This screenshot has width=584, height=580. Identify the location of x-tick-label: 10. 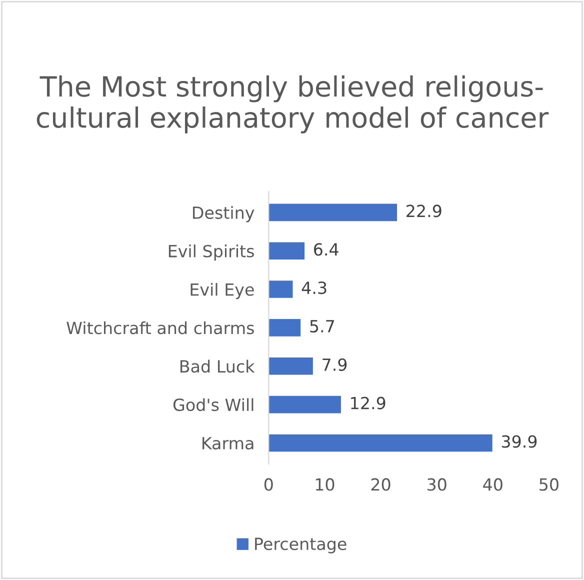
(325, 484).